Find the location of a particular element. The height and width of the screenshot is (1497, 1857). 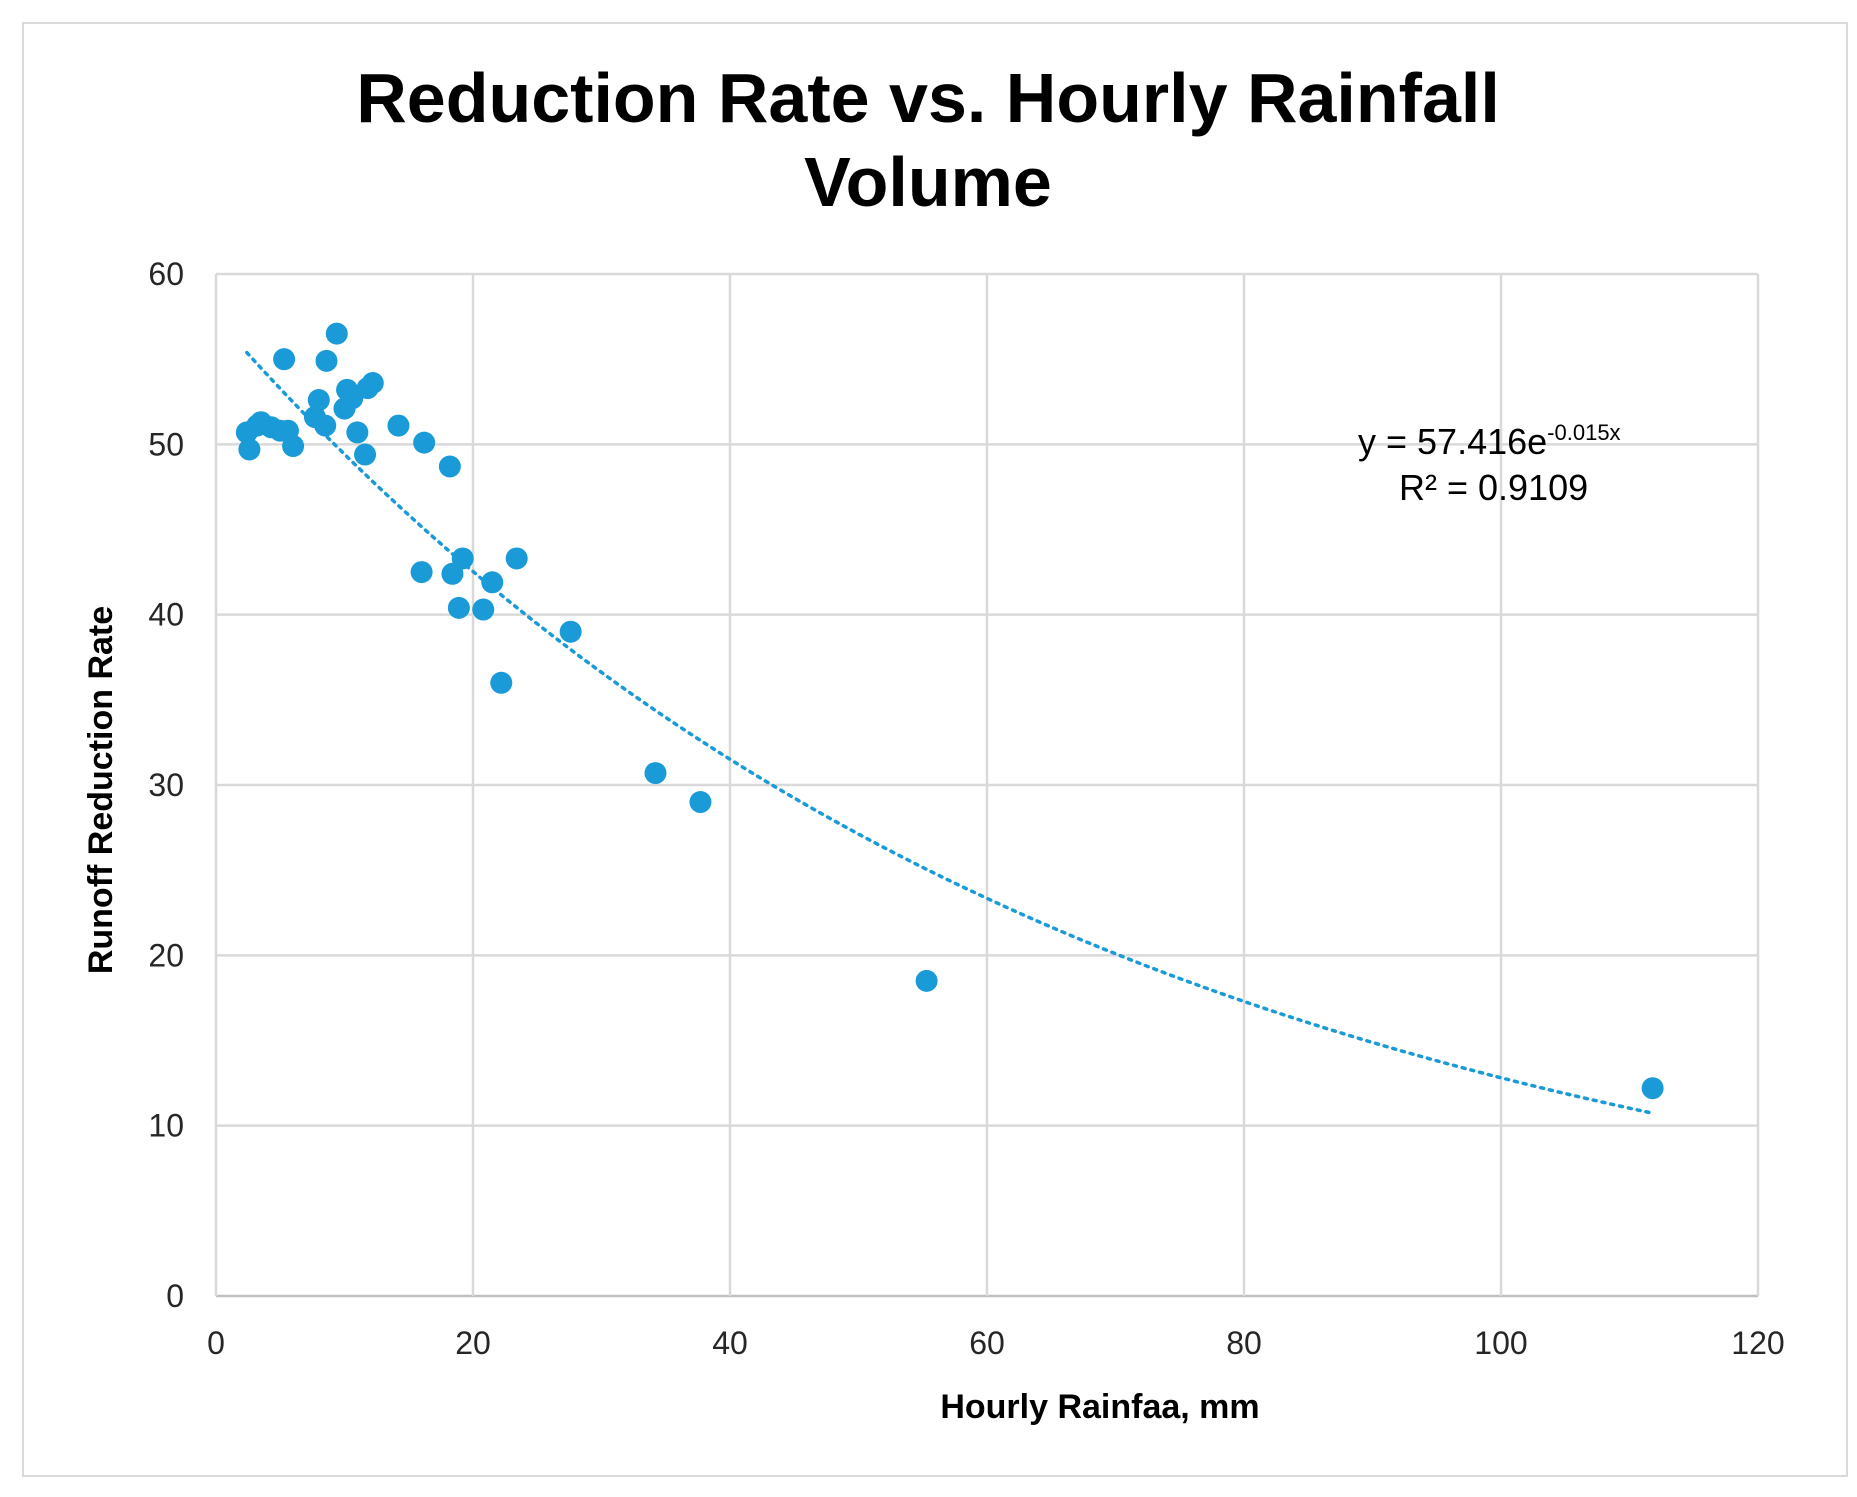

x-tick-label: 120 is located at coordinates (1757, 1343).